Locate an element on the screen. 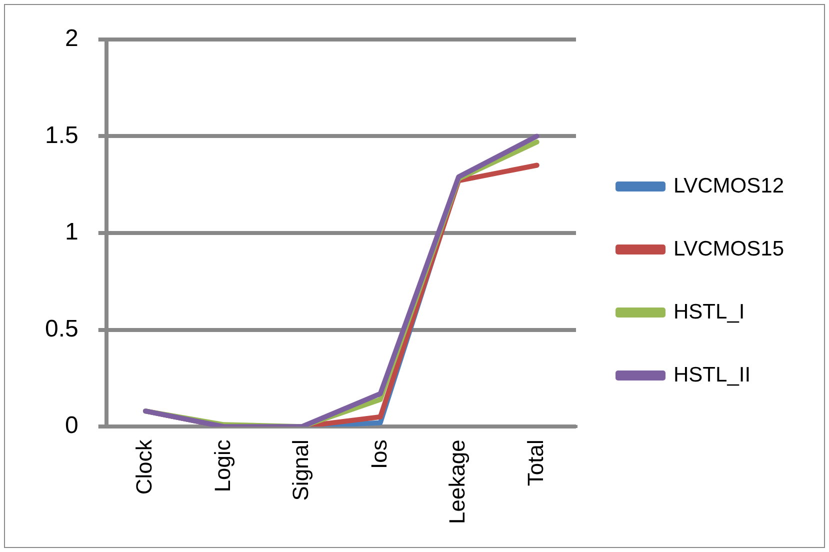 The height and width of the screenshot is (552, 829). y-tick-label: 0 is located at coordinates (71, 426).